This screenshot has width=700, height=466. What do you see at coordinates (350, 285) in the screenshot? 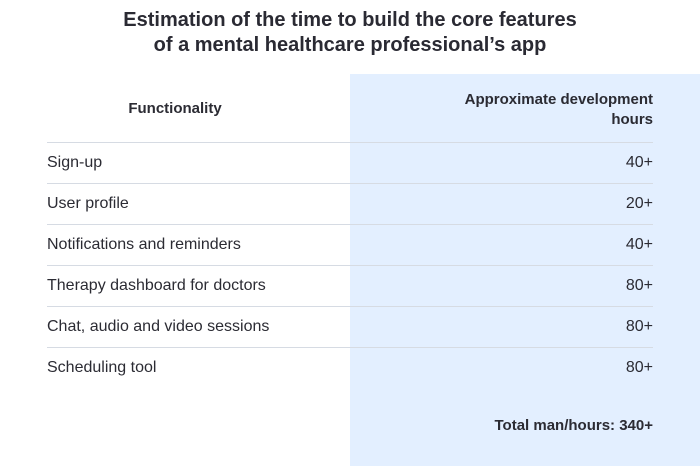
I see `table-row: Therapy dashboard for doctors 80+` at bounding box center [350, 285].